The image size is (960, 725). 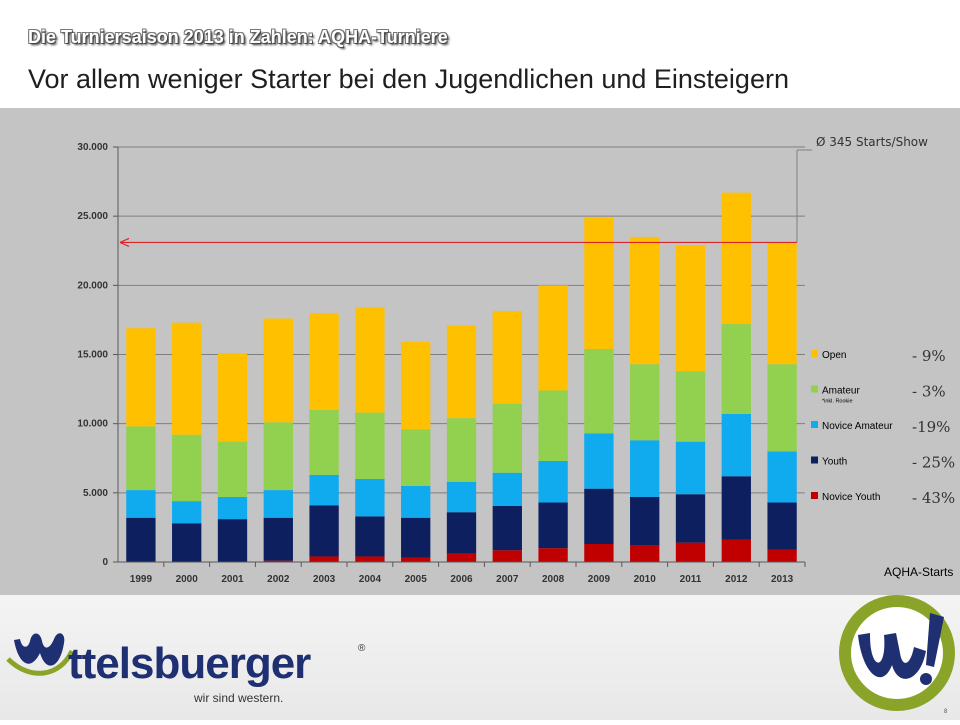 I want to click on x-tick-label: 2003, so click(x=324, y=579).